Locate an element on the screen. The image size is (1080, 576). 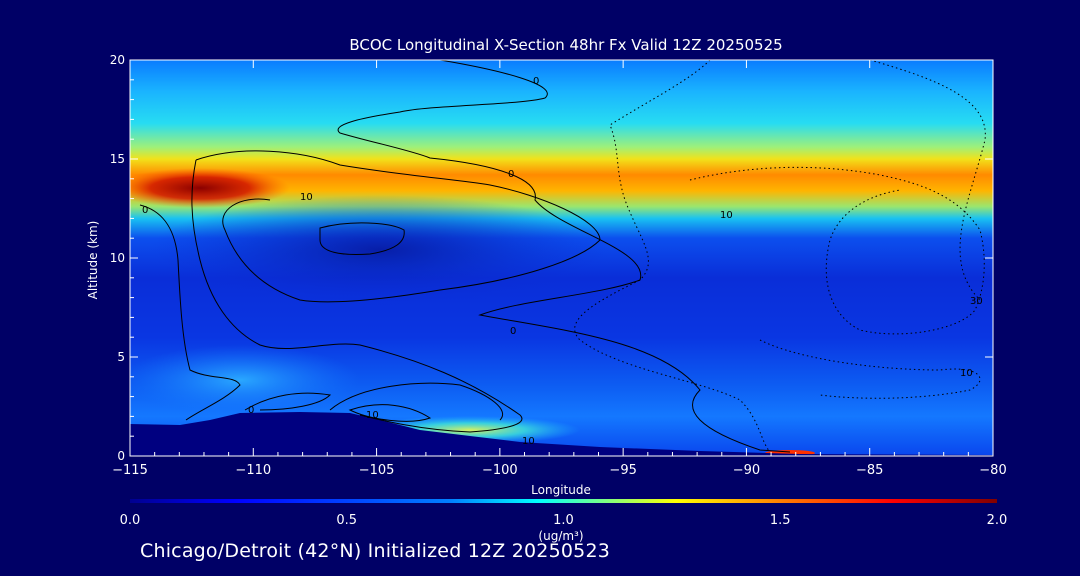
x-tick-label: −85 is located at coordinates (869, 470).